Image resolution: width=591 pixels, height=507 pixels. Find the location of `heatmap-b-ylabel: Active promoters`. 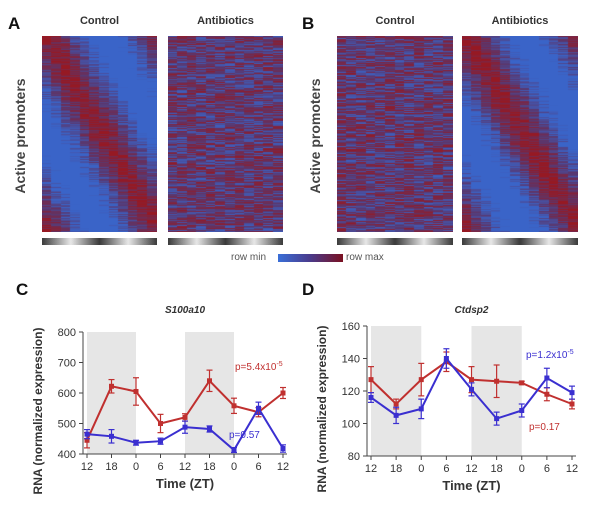

heatmap-b-ylabel: Active promoters is located at coordinates (315, 136).